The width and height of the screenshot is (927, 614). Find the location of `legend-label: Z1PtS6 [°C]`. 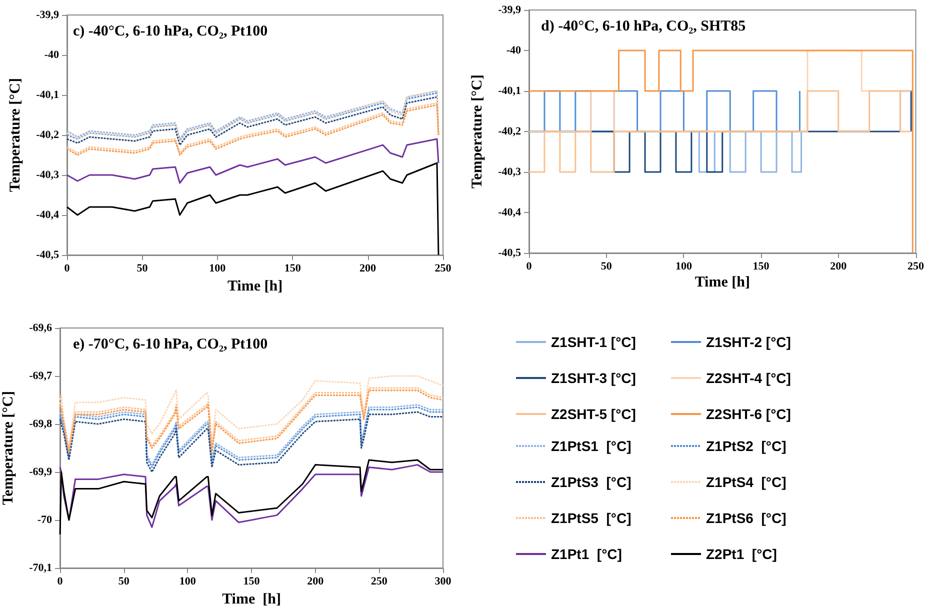

legend-label: Z1PtS6 [°C] is located at coordinates (746, 518).